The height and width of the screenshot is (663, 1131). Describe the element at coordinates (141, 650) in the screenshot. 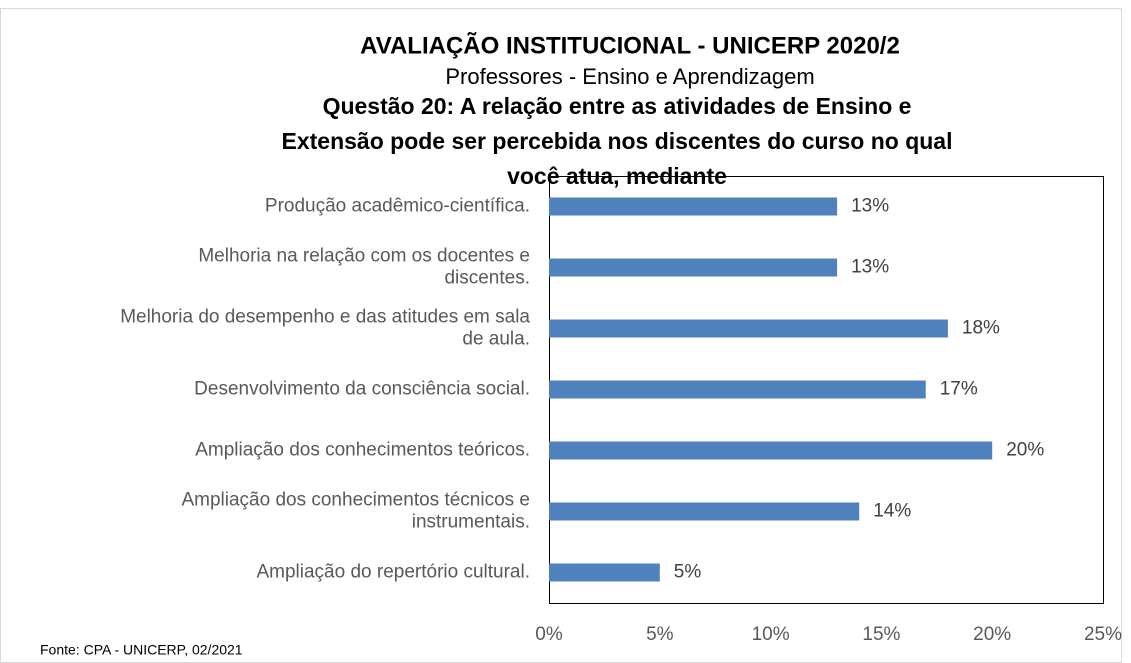

I see `source: Fonte: CPA - UNICERP, 02/2021` at that location.